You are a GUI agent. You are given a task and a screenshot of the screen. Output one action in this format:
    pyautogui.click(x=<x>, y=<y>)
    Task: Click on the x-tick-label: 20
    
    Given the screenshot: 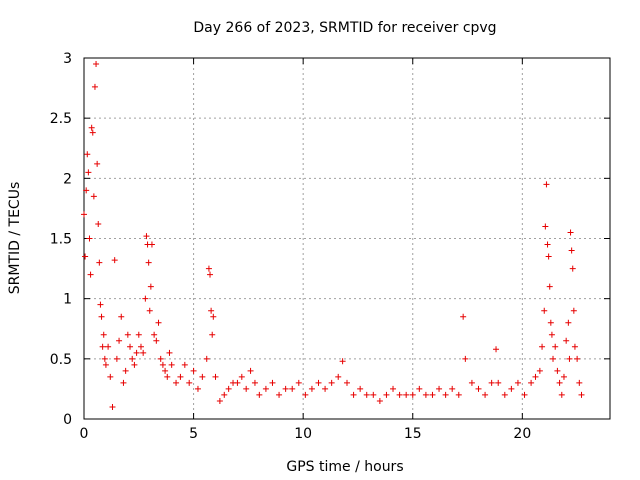 What is the action you would take?
    pyautogui.click(x=522, y=434)
    